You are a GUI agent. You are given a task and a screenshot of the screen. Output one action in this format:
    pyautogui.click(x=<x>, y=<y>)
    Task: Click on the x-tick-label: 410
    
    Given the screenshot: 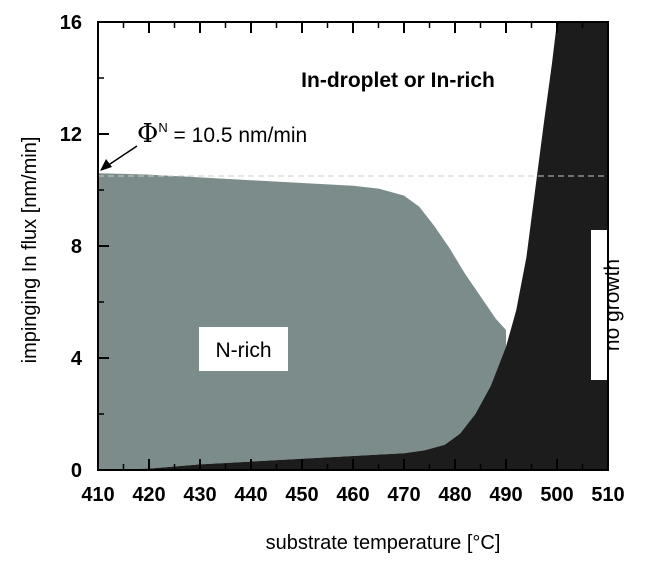 What is the action you would take?
    pyautogui.click(x=97, y=495)
    